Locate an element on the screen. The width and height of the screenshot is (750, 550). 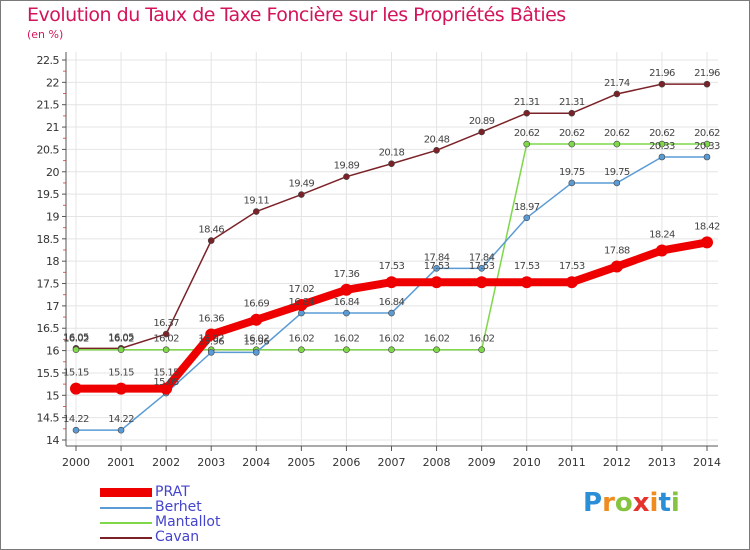
logo-letter: x is located at coordinates (641, 503).